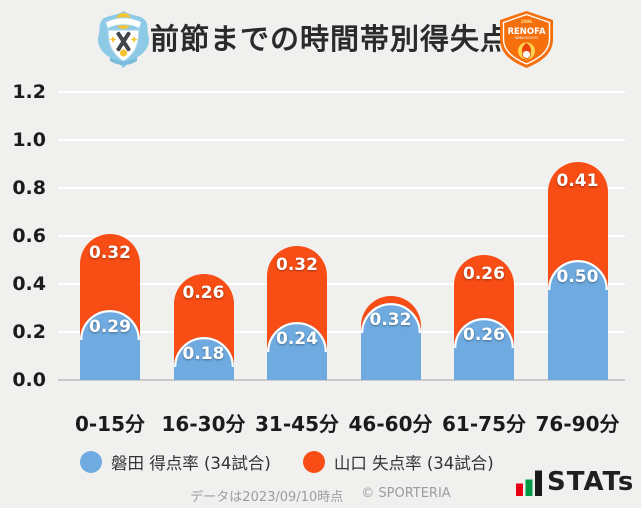 The width and height of the screenshot is (641, 508). What do you see at coordinates (526, 32) in the screenshot?
I see `renofa-name-text: RENOFA` at bounding box center [526, 32].